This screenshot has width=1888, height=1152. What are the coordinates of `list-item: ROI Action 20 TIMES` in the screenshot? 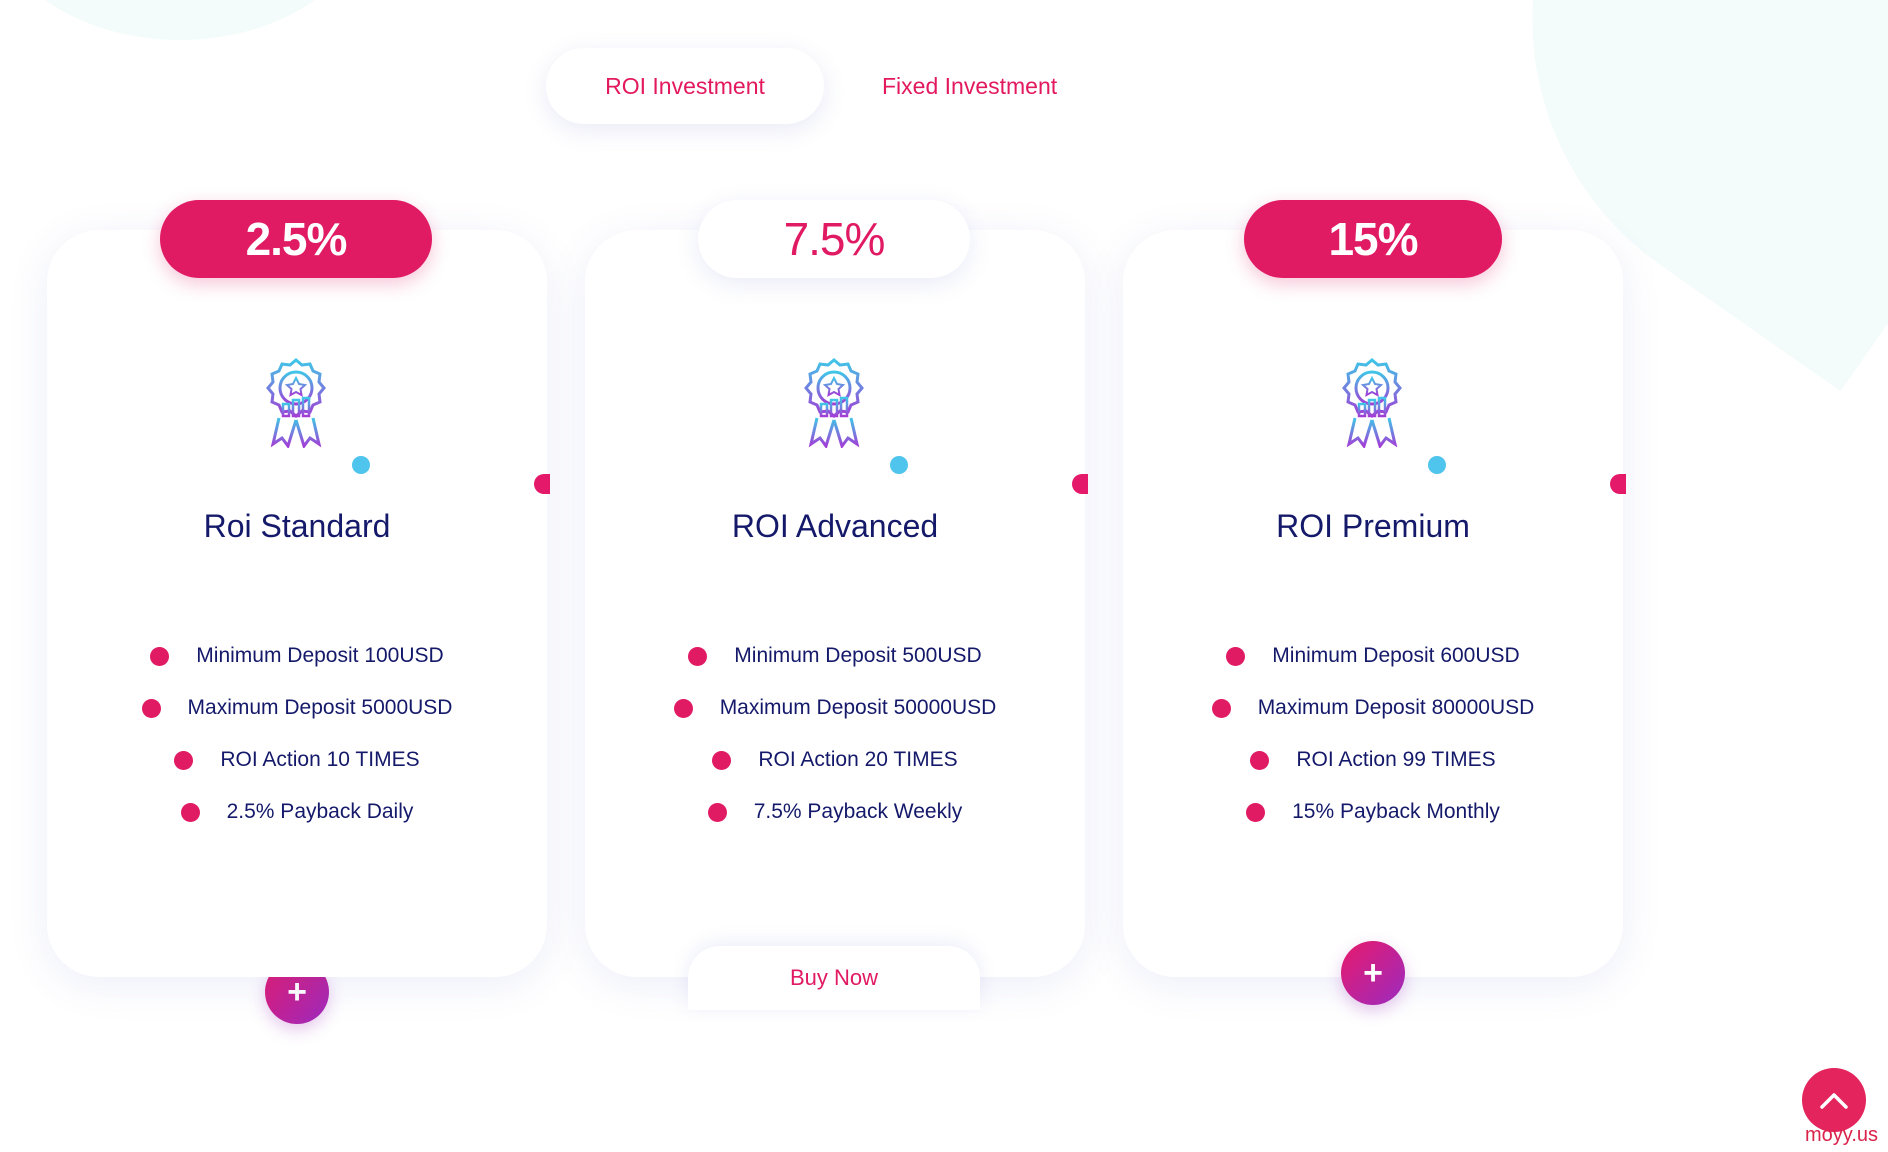 It's located at (835, 760).